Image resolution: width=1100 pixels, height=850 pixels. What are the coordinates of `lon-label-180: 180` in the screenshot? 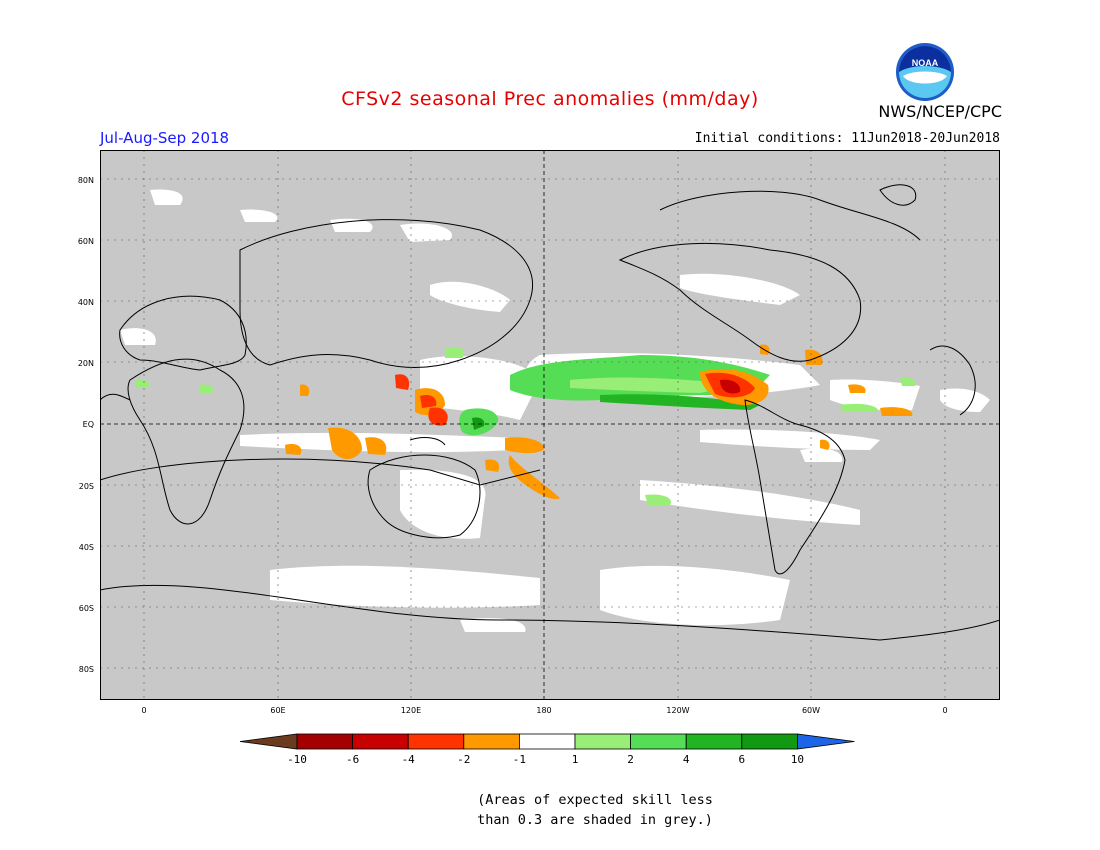 It's located at (543, 710).